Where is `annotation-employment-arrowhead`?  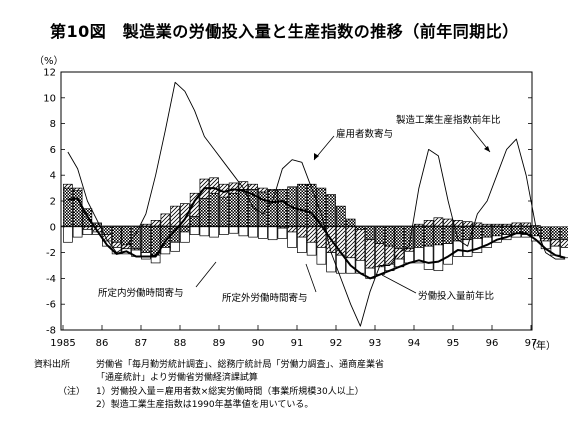 annotation-employment-arrowhead is located at coordinates (316, 156).